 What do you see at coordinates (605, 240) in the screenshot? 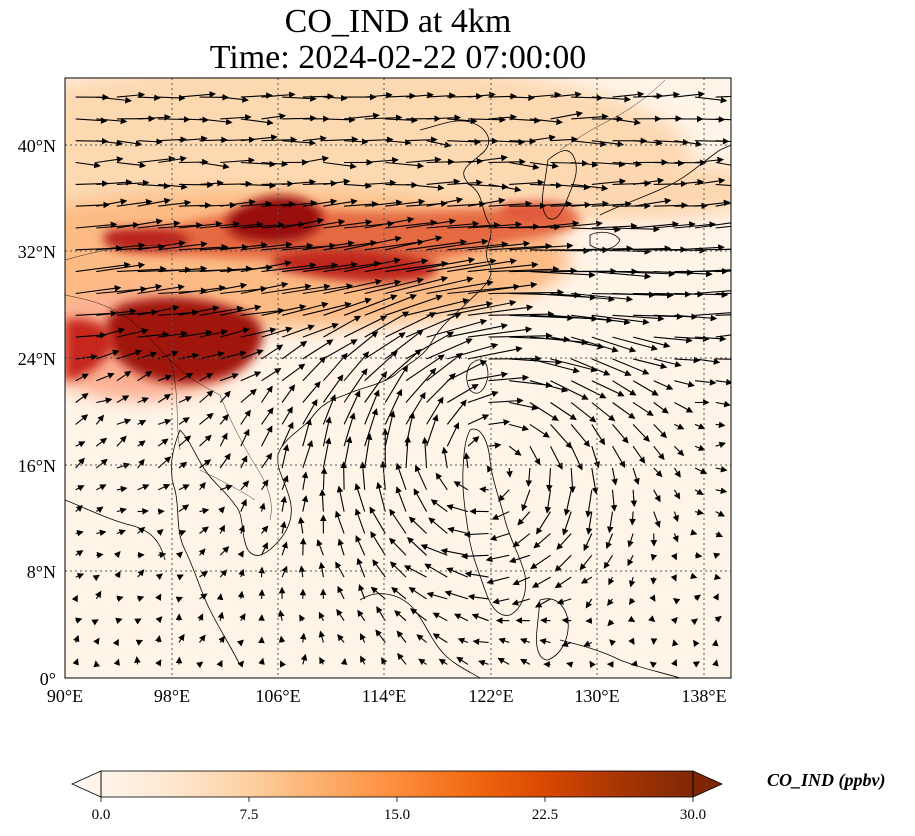
I see `coastline-kyushu` at bounding box center [605, 240].